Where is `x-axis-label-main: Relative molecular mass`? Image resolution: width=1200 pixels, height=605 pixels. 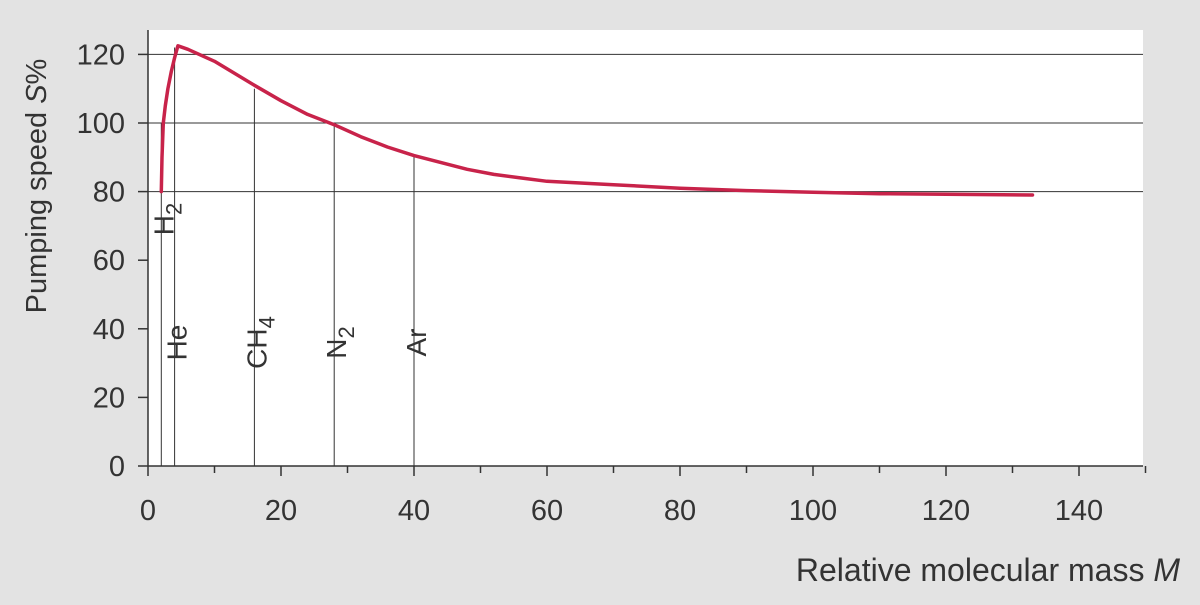 x-axis-label-main: Relative molecular mass is located at coordinates (974, 570).